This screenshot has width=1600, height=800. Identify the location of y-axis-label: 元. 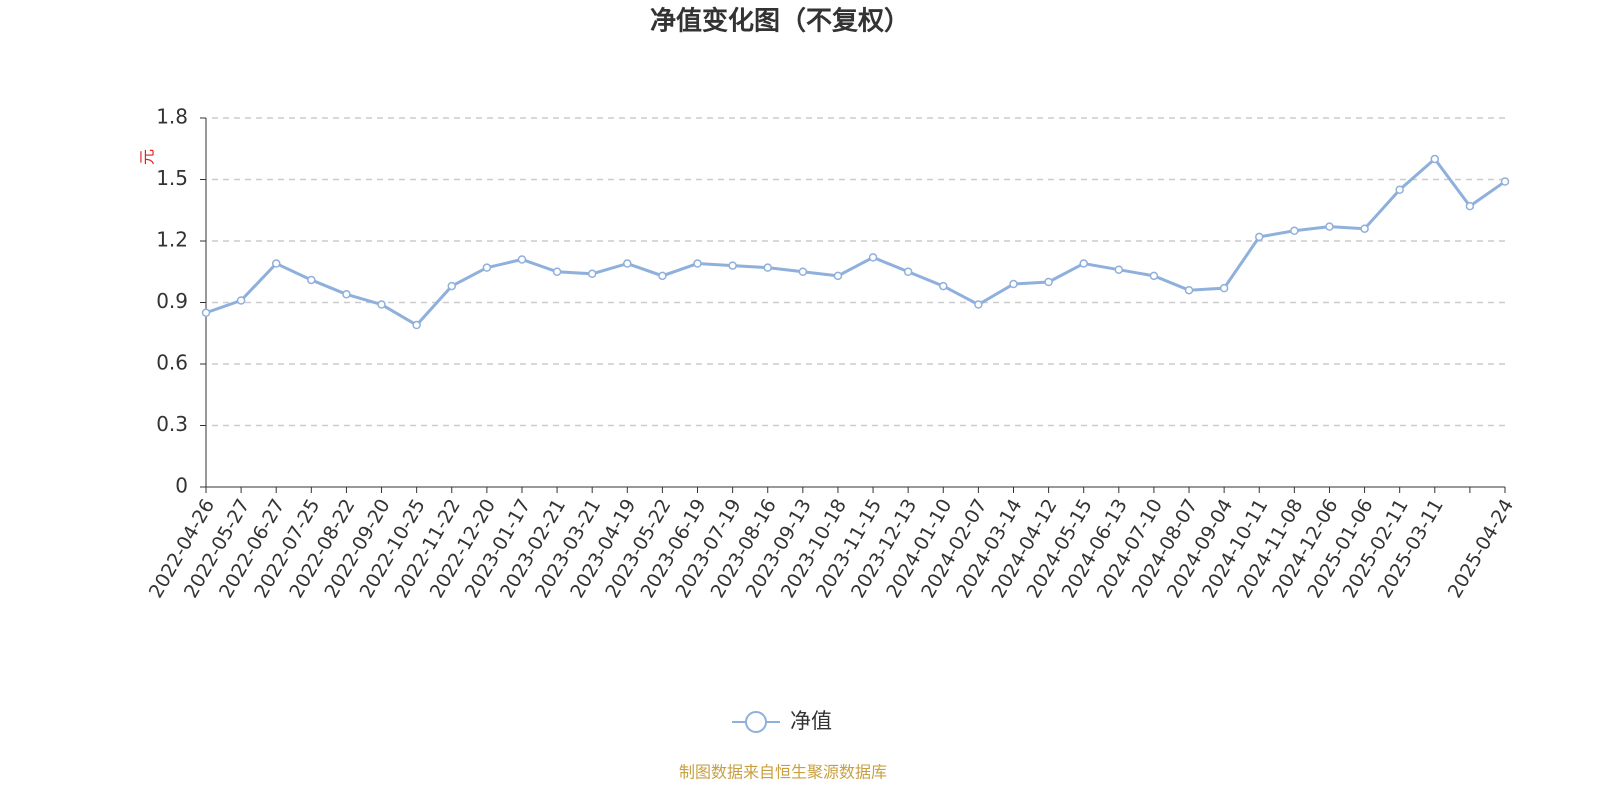
(147, 157).